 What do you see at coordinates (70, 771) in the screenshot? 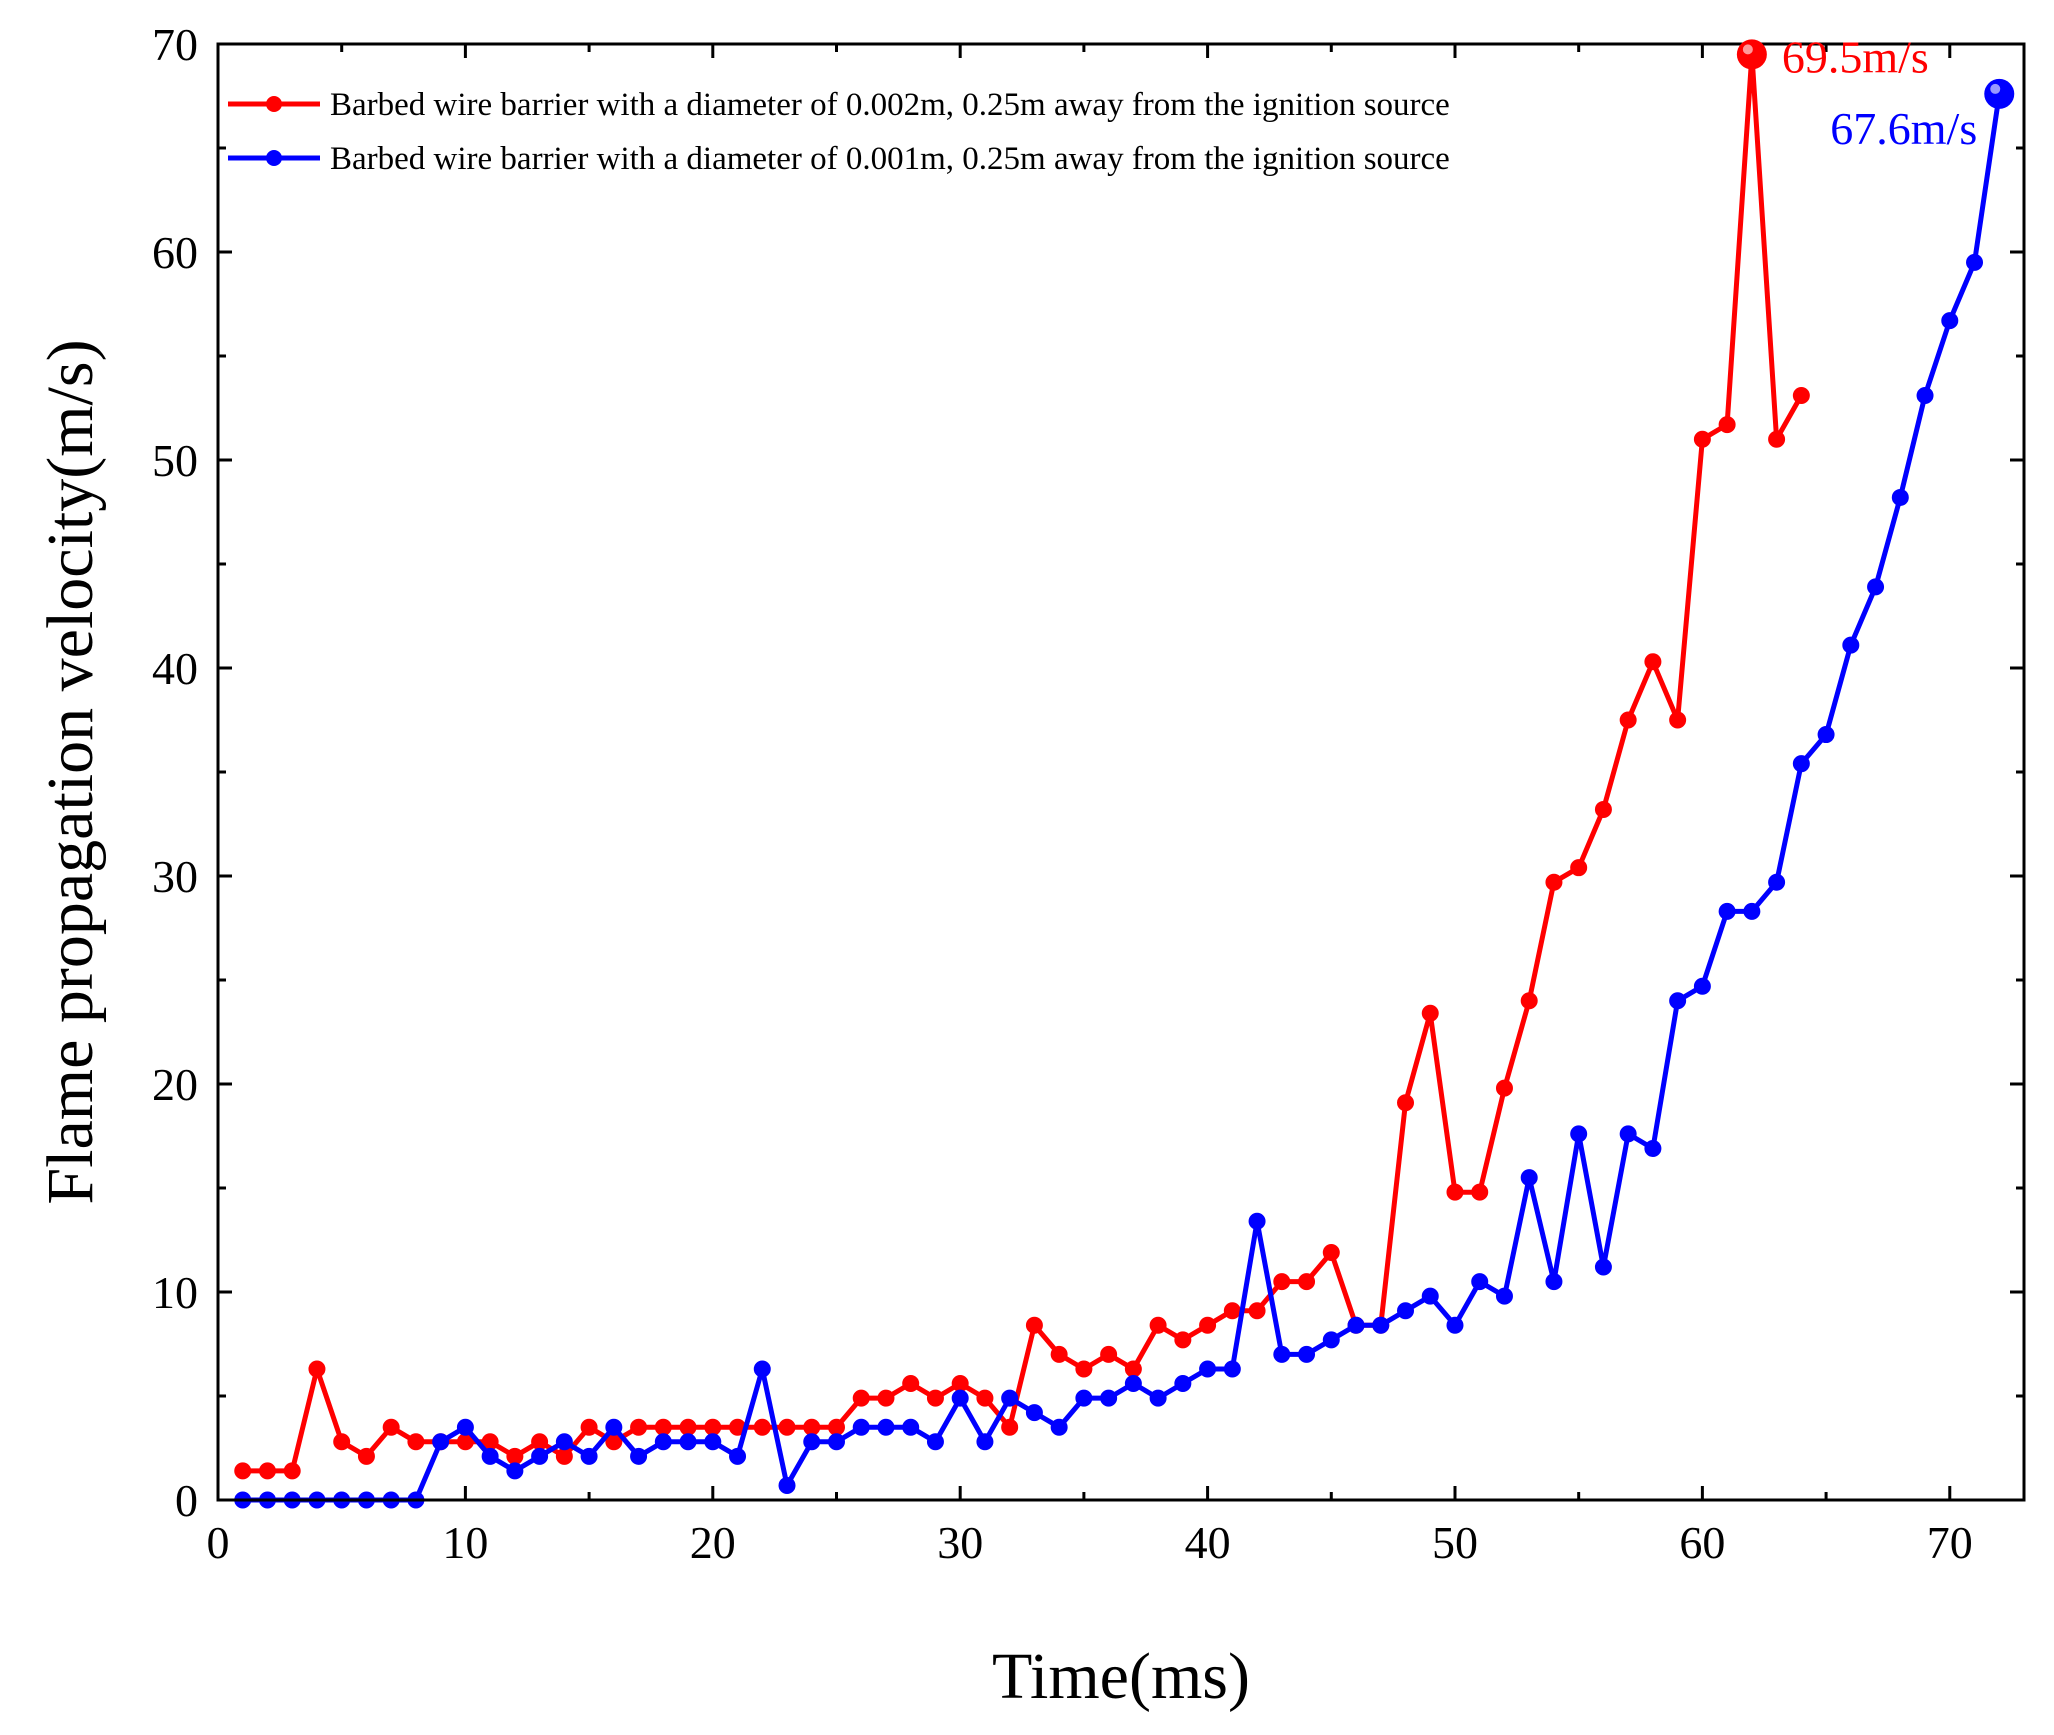
I see `y-axis-title: Flame propagation velocity(m/s)` at bounding box center [70, 771].